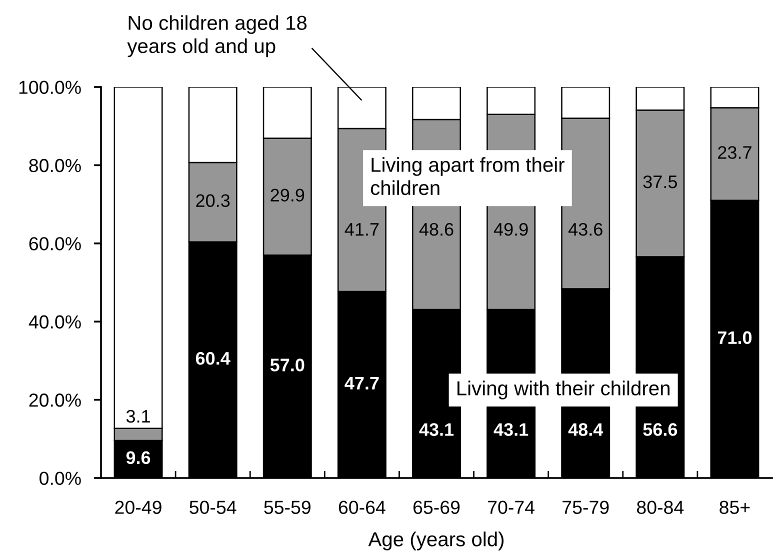 This screenshot has width=776, height=559. Describe the element at coordinates (660, 429) in the screenshot. I see `data-label: 56.6` at that location.